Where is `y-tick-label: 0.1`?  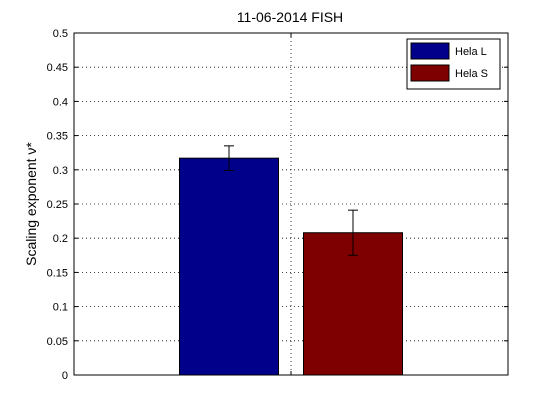 y-tick-label: 0.1 is located at coordinates (60, 308).